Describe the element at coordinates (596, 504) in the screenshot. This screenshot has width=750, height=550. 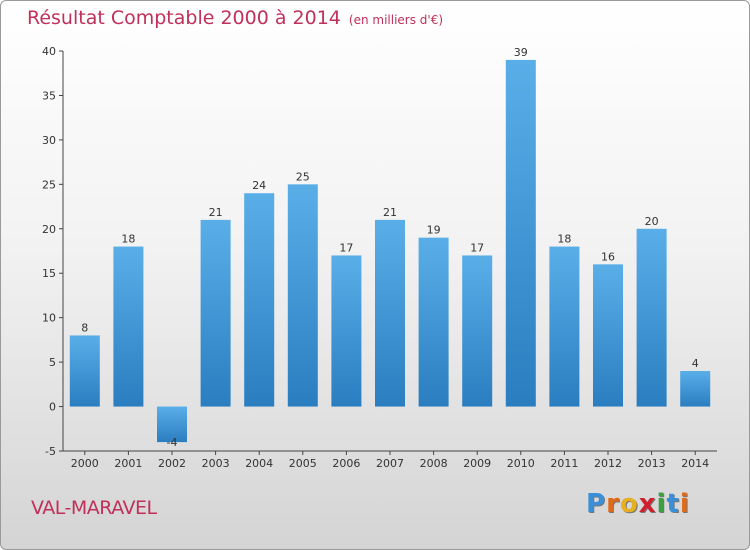
I see `logo-letter: P` at that location.